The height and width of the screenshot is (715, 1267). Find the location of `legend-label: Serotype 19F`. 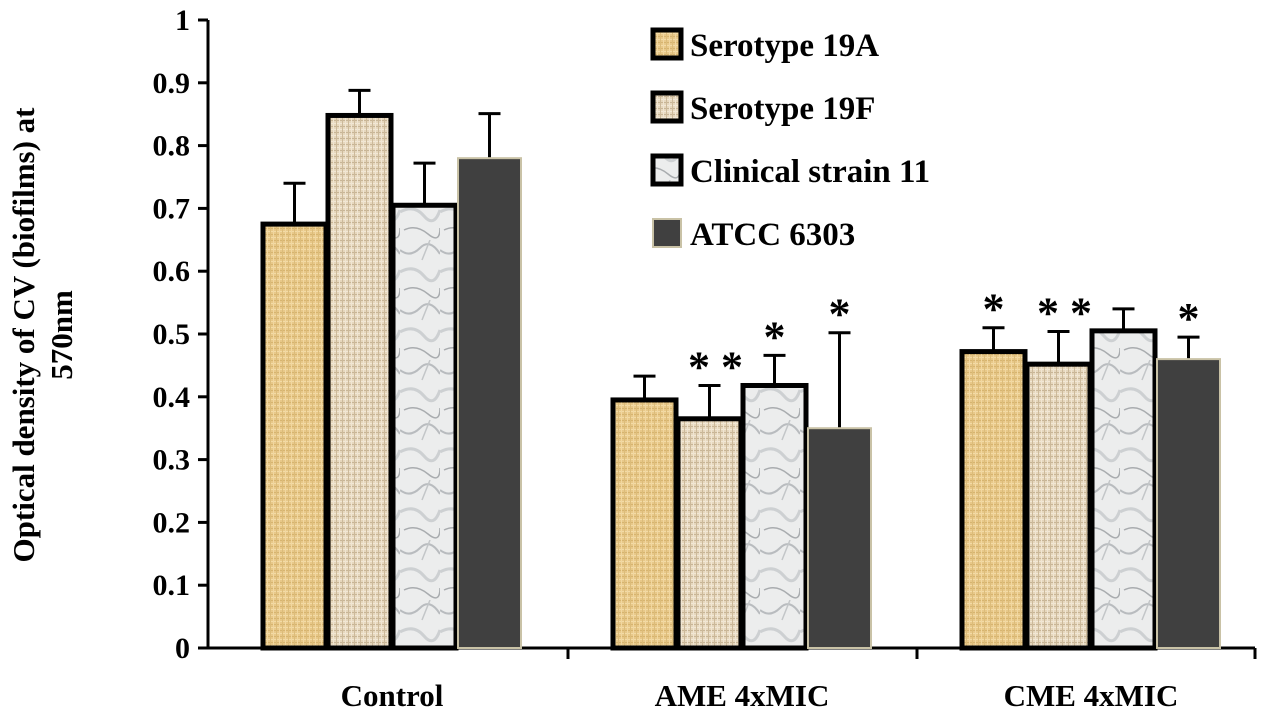

legend-label: Serotype 19F is located at coordinates (782, 109).